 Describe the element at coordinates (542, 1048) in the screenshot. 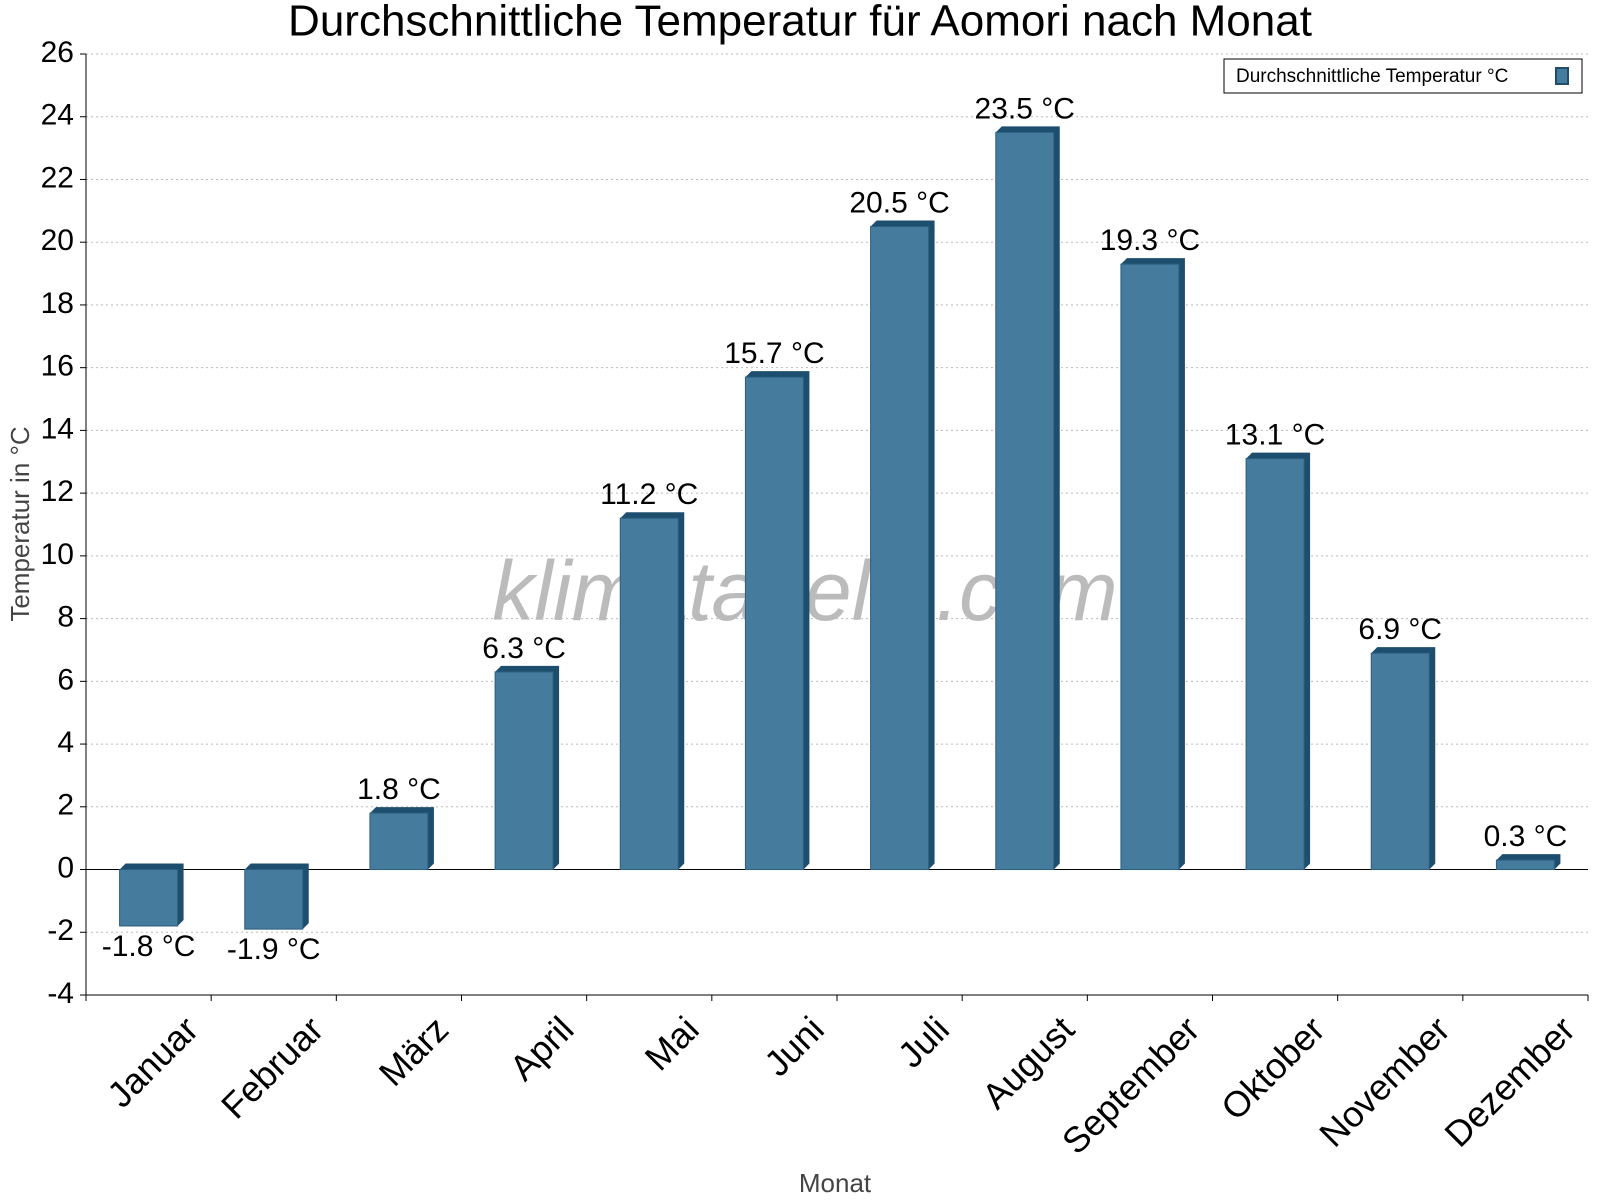

I see `x-tick-label: April` at that location.